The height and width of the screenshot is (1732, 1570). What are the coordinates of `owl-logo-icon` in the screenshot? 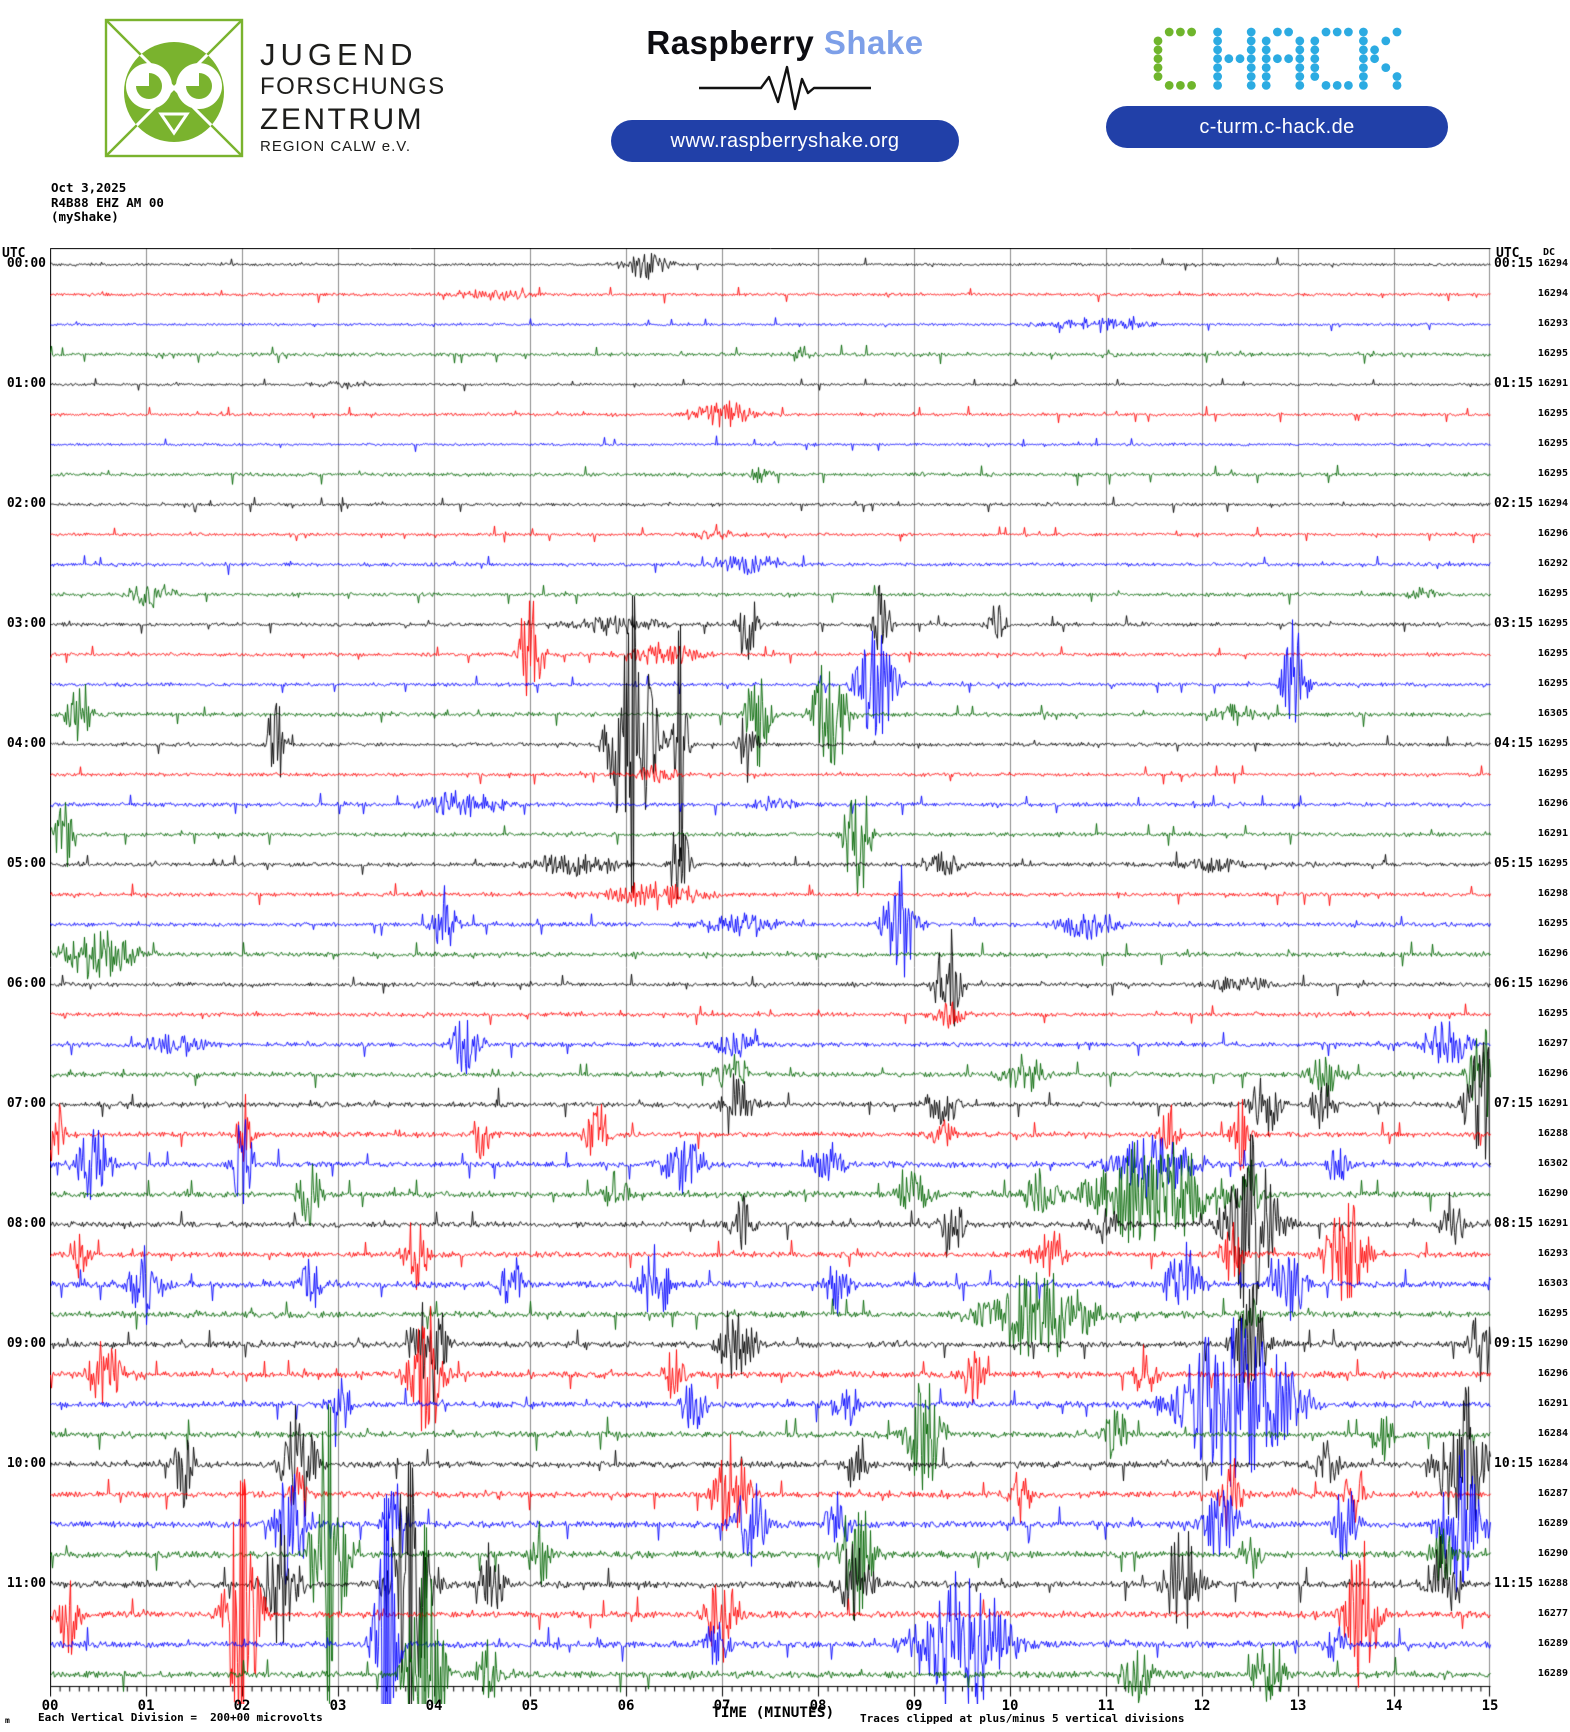 It's located at (174, 88).